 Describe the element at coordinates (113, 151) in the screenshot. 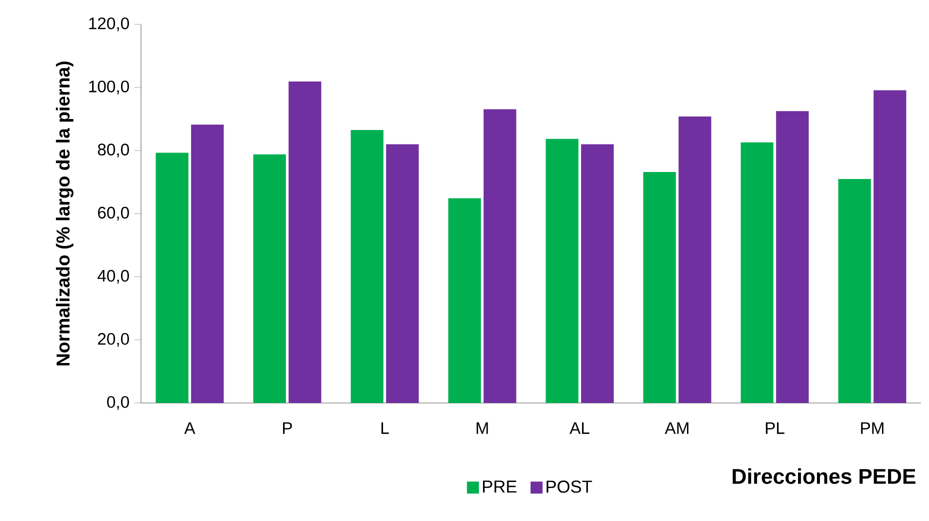

I see `y-tick-label: 80,0` at that location.